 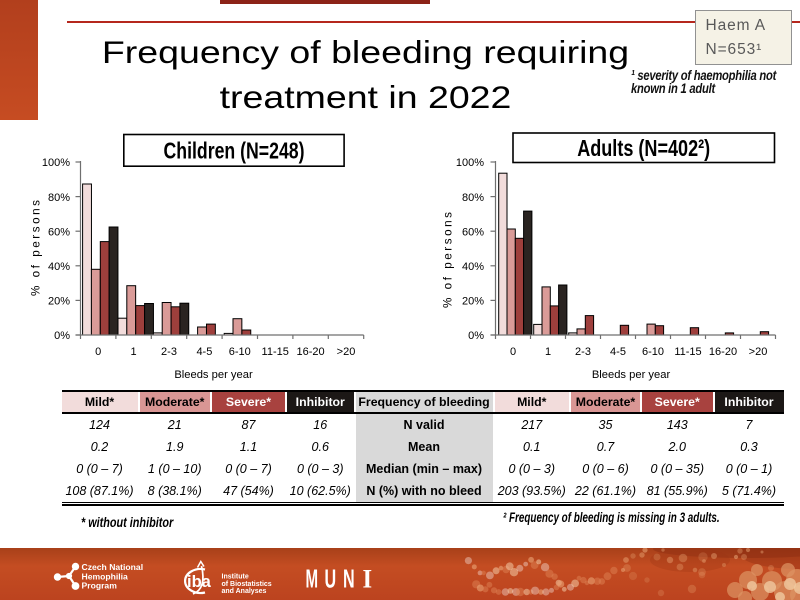 I want to click on svg-text: Children (N=248), so click(x=234, y=150).